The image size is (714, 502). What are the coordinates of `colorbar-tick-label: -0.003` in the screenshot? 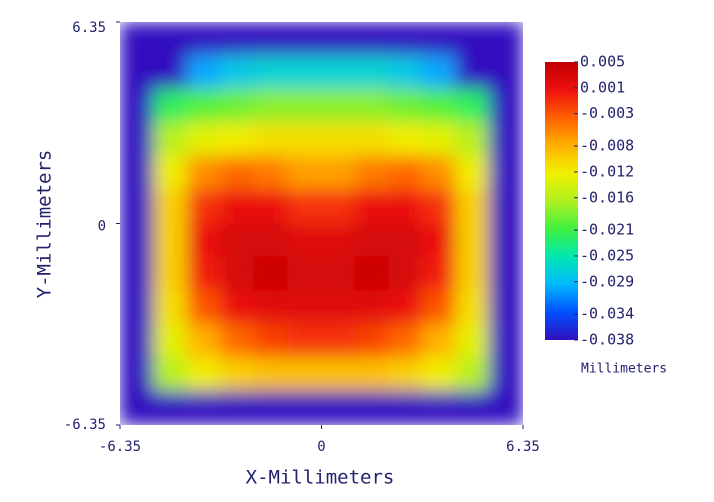 It's located at (607, 113).